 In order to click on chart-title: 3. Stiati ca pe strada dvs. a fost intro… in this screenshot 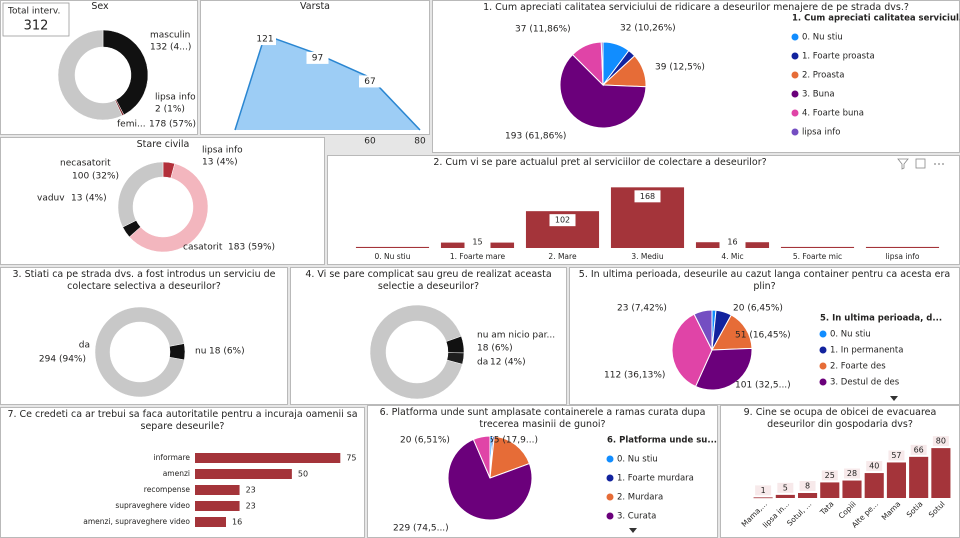, I will do `click(144, 280)`.